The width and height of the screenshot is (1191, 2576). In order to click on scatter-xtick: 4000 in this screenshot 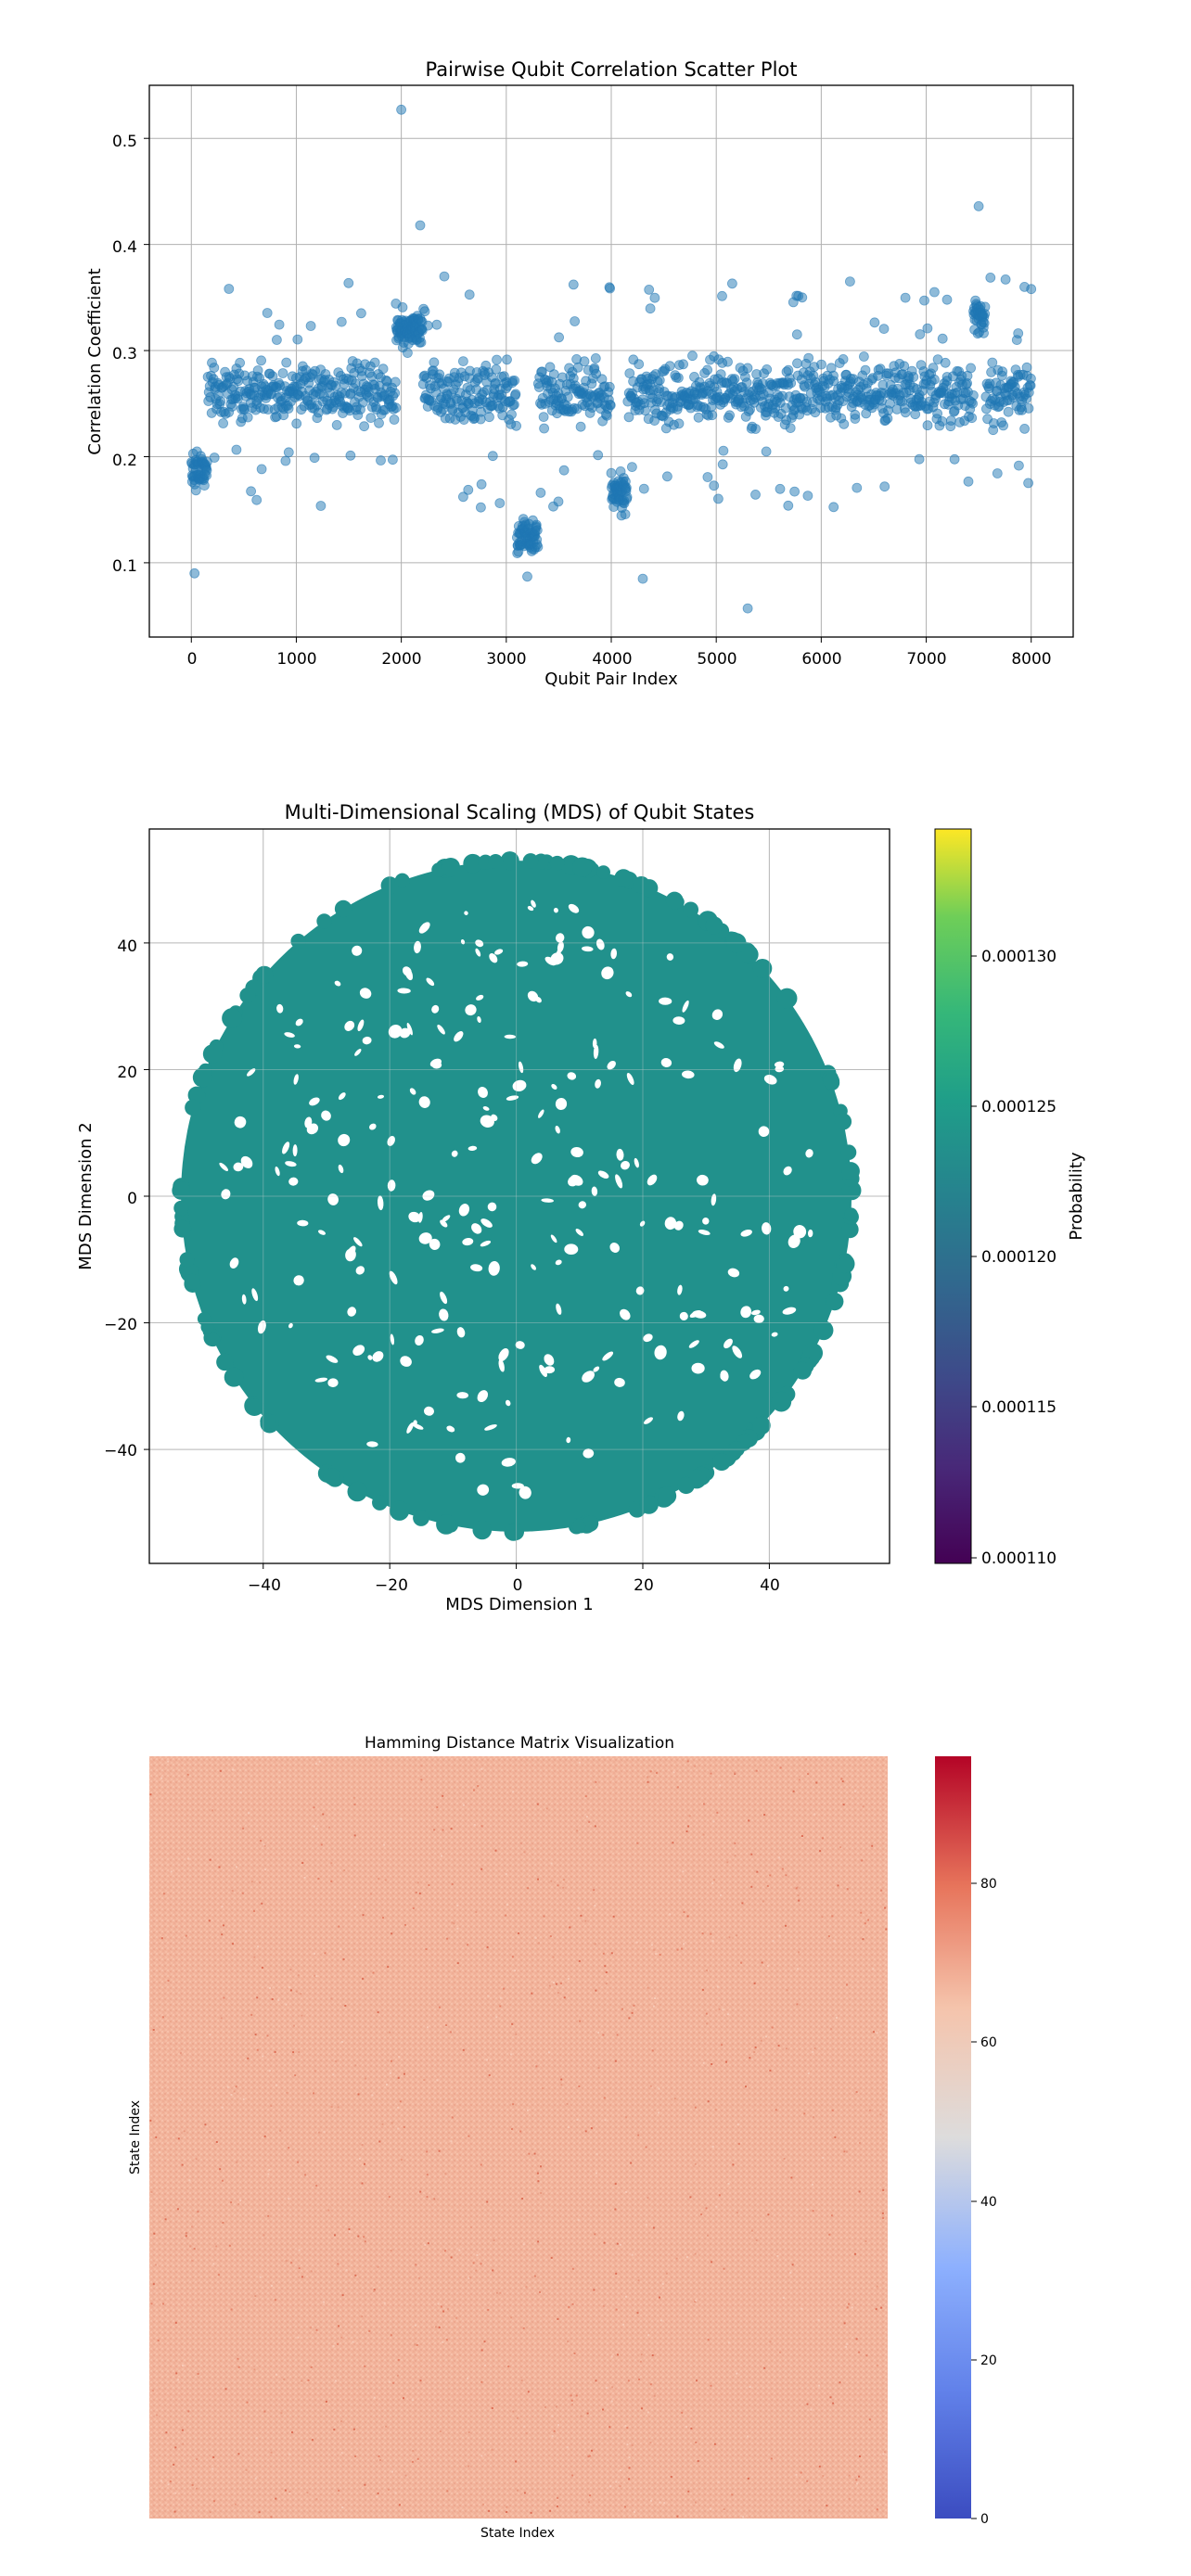, I will do `click(612, 659)`.